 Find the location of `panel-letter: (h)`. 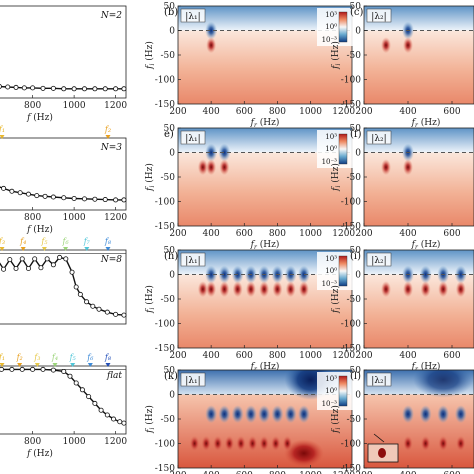

panel-letter: (h) is located at coordinates (171, 256).